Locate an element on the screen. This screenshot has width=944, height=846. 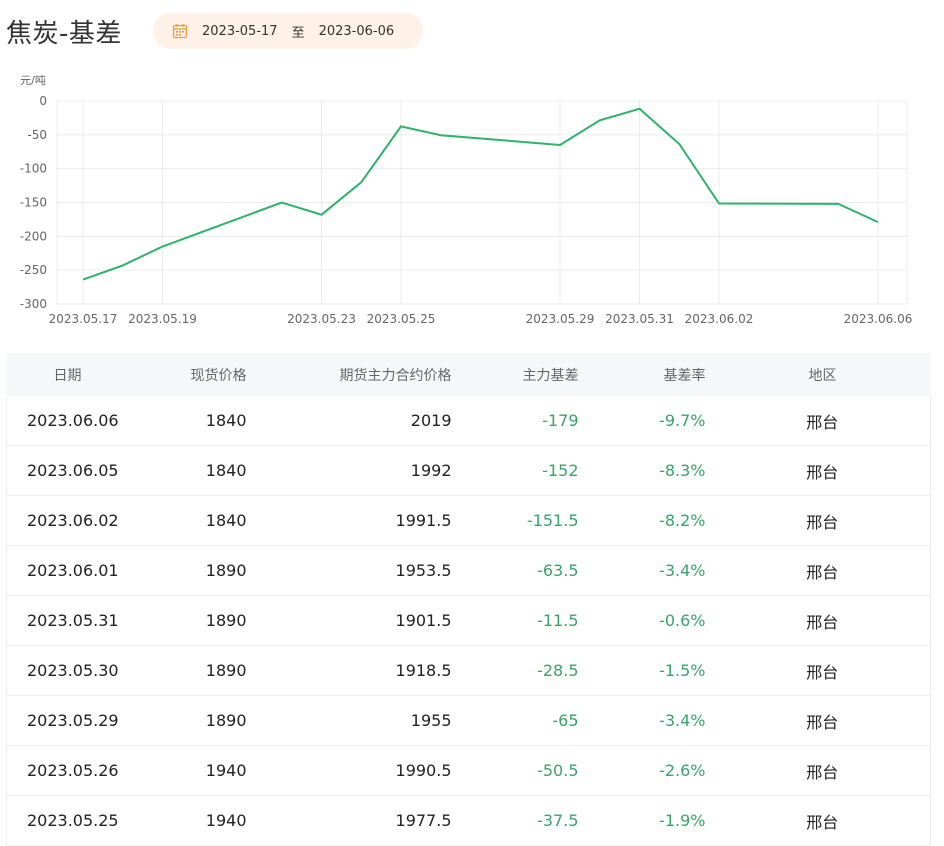
cell-futures-price: 1953.5 is located at coordinates (349, 570).